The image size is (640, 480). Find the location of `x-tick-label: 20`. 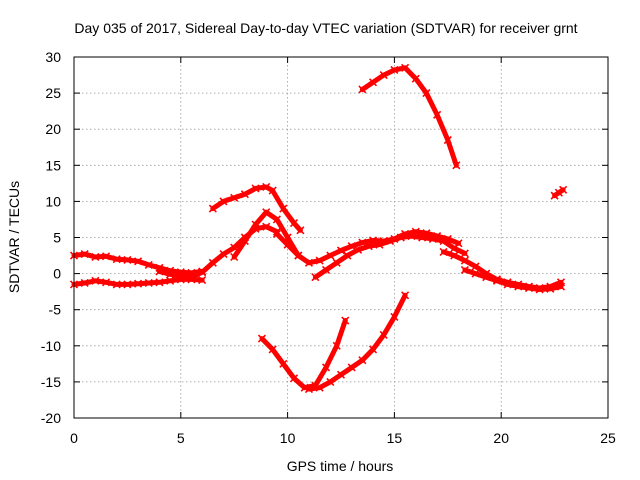

x-tick-label: 20 is located at coordinates (501, 438).